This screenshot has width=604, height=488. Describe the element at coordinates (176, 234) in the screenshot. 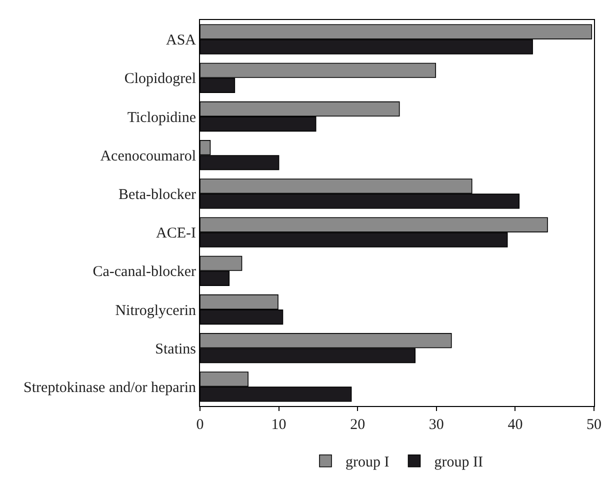

I see `y-tick-label: ACE-I` at that location.